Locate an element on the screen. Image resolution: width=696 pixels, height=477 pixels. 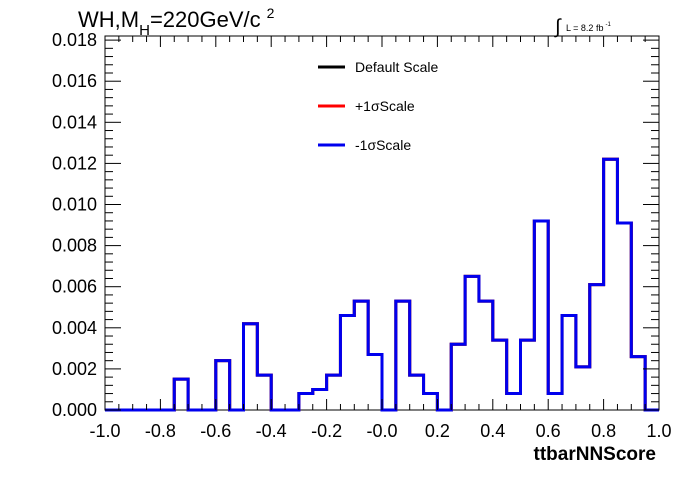
title-rest: =220GeV/c is located at coordinates (205, 19).